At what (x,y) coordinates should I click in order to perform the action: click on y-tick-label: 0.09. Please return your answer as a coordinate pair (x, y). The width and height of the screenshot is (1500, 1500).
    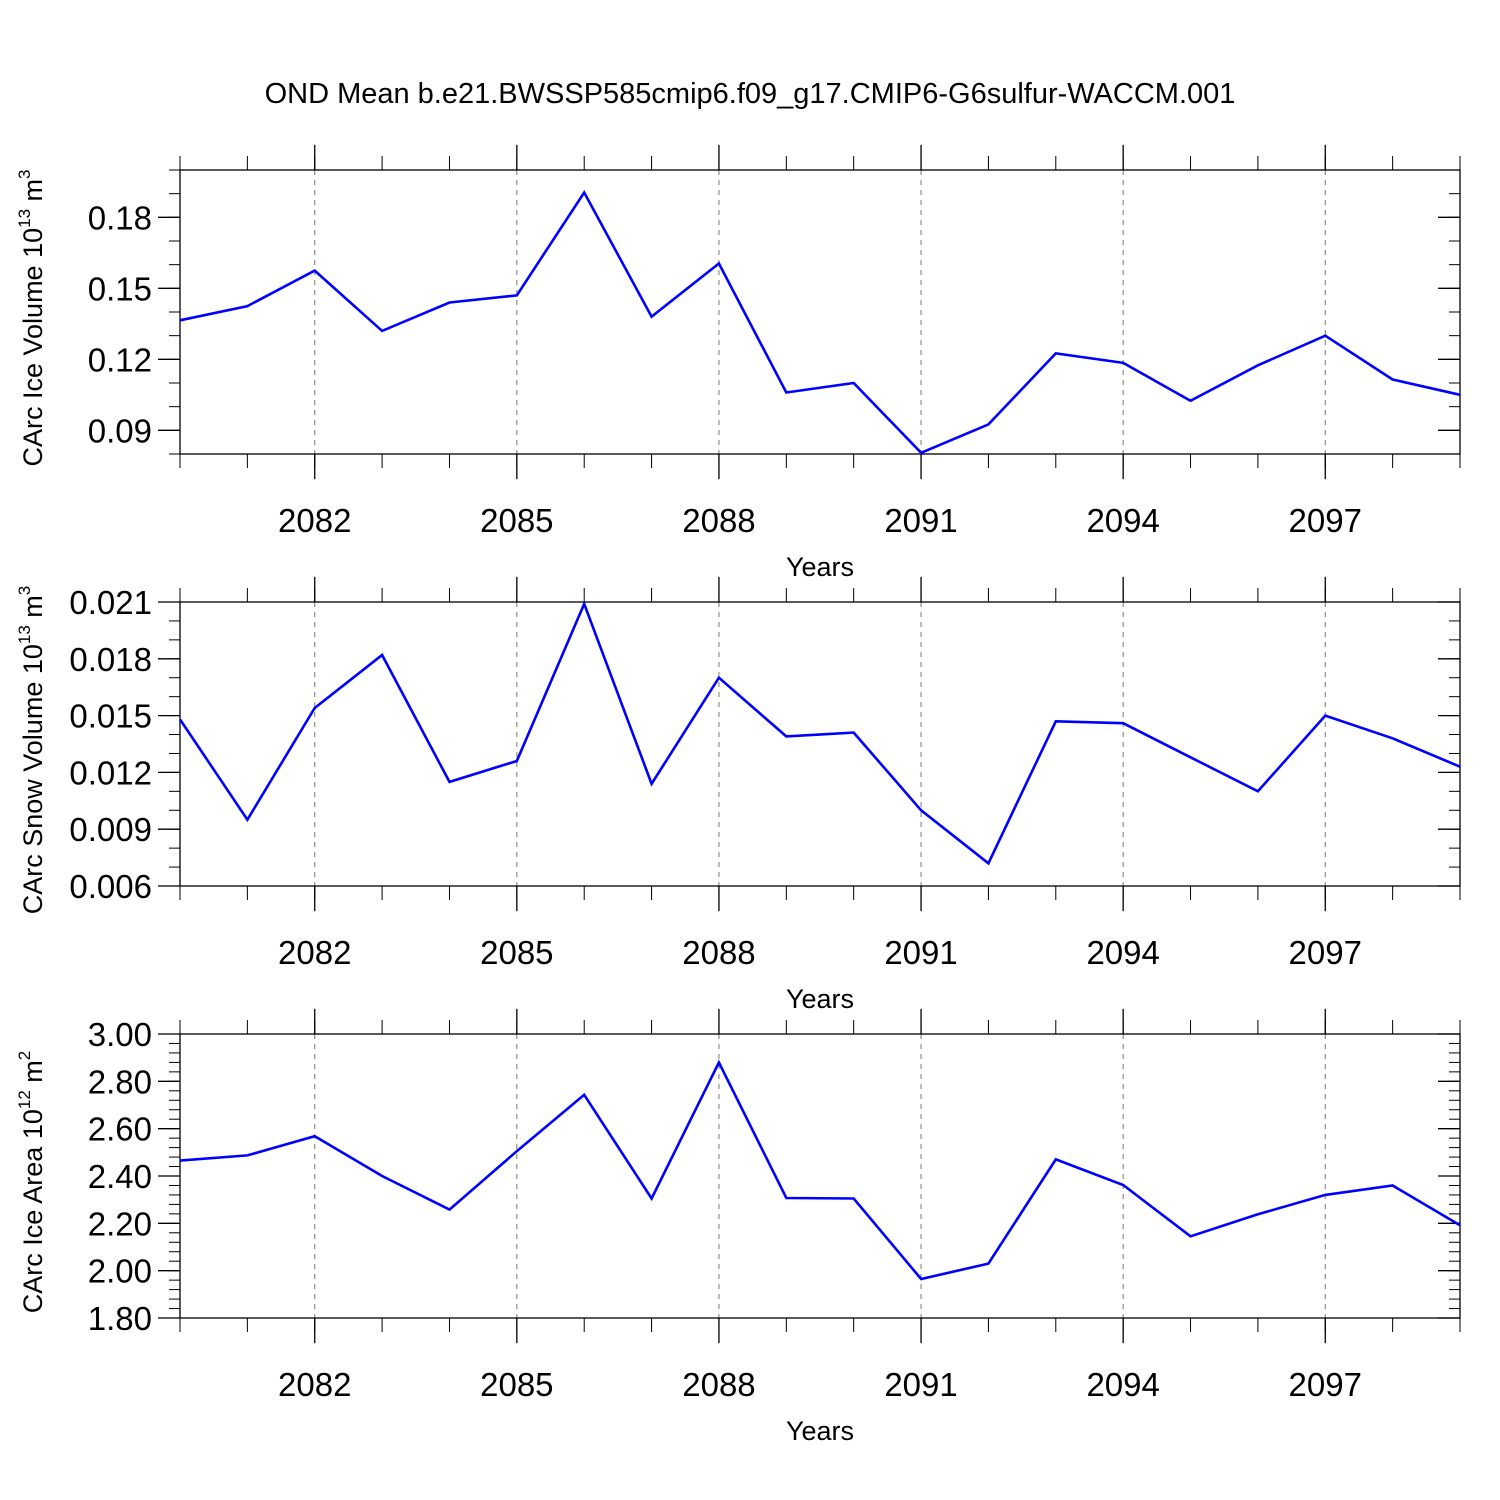
    Looking at the image, I should click on (120, 430).